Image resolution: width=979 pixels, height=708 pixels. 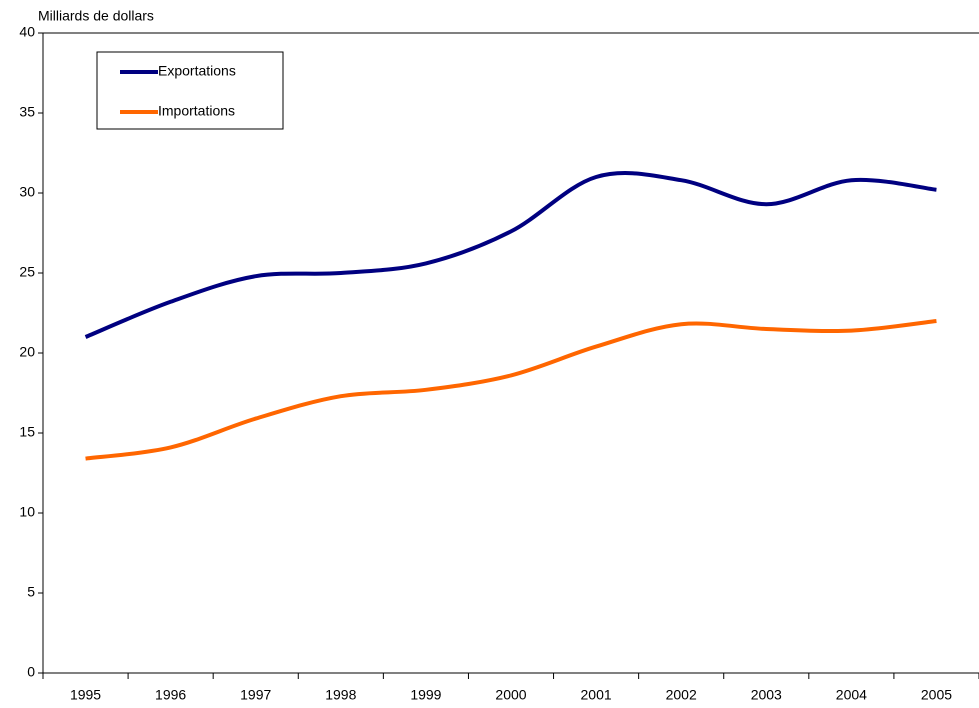 I want to click on legend-label: Importations, so click(x=196, y=111).